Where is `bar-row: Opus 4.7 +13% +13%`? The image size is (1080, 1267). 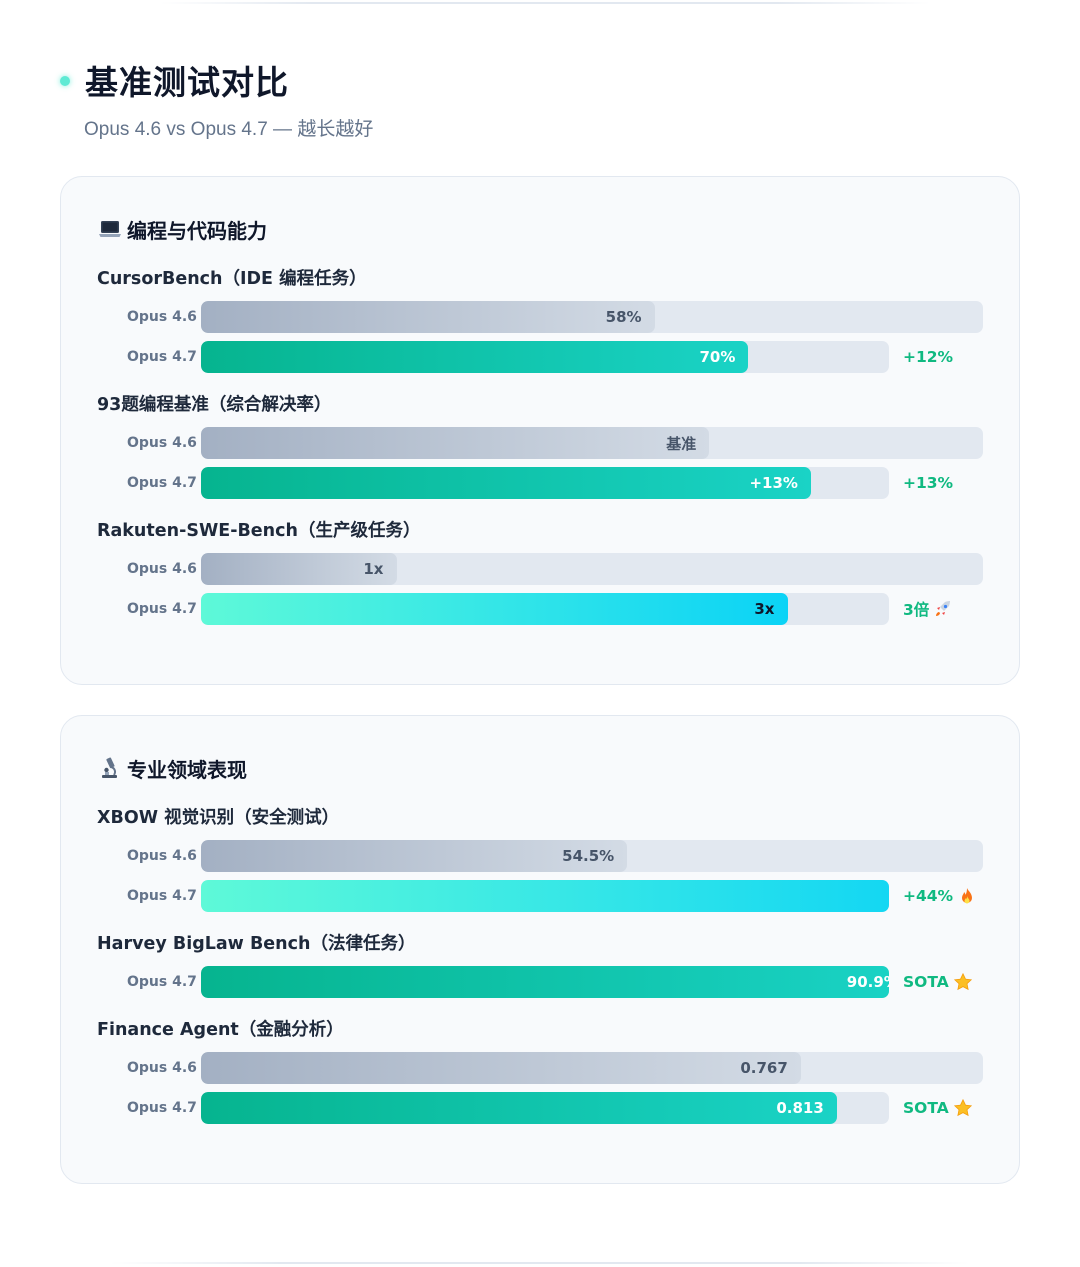 bar-row: Opus 4.7 +13% +13% is located at coordinates (540, 483).